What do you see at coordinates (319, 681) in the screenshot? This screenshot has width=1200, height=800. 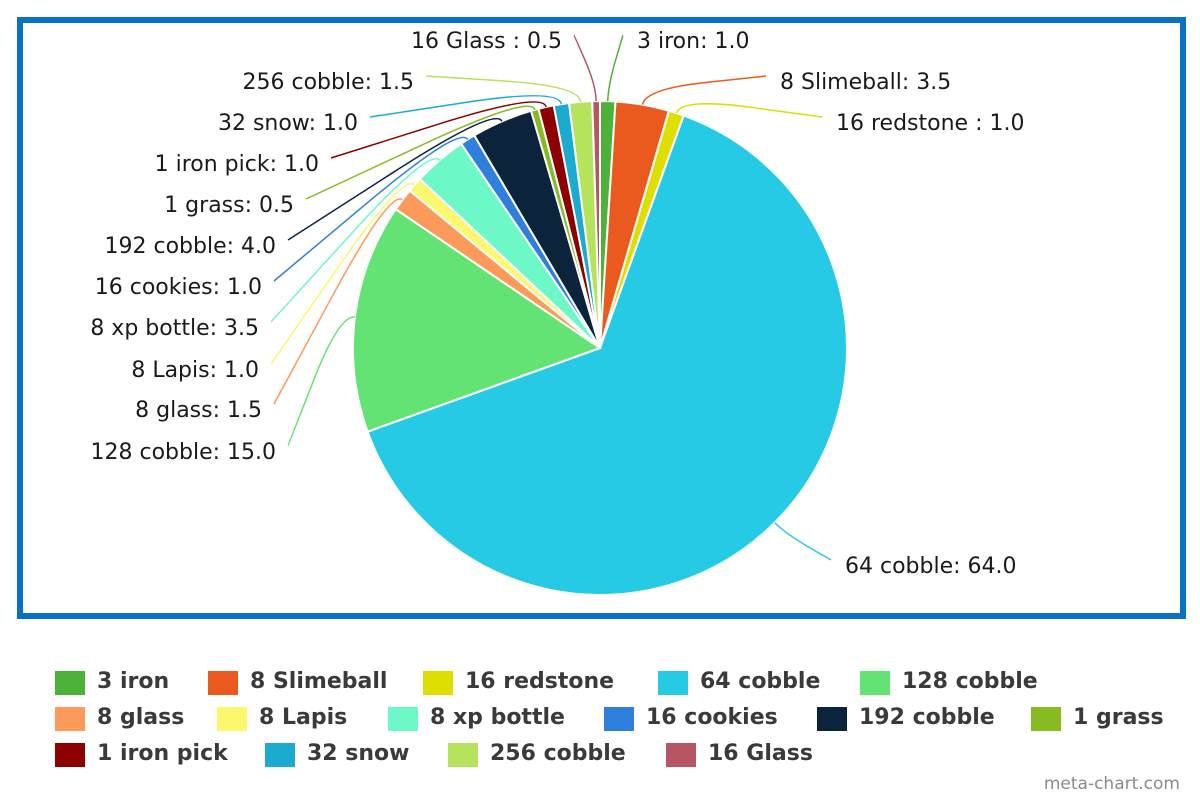 I see `legend-label: 8 Slimeball` at bounding box center [319, 681].